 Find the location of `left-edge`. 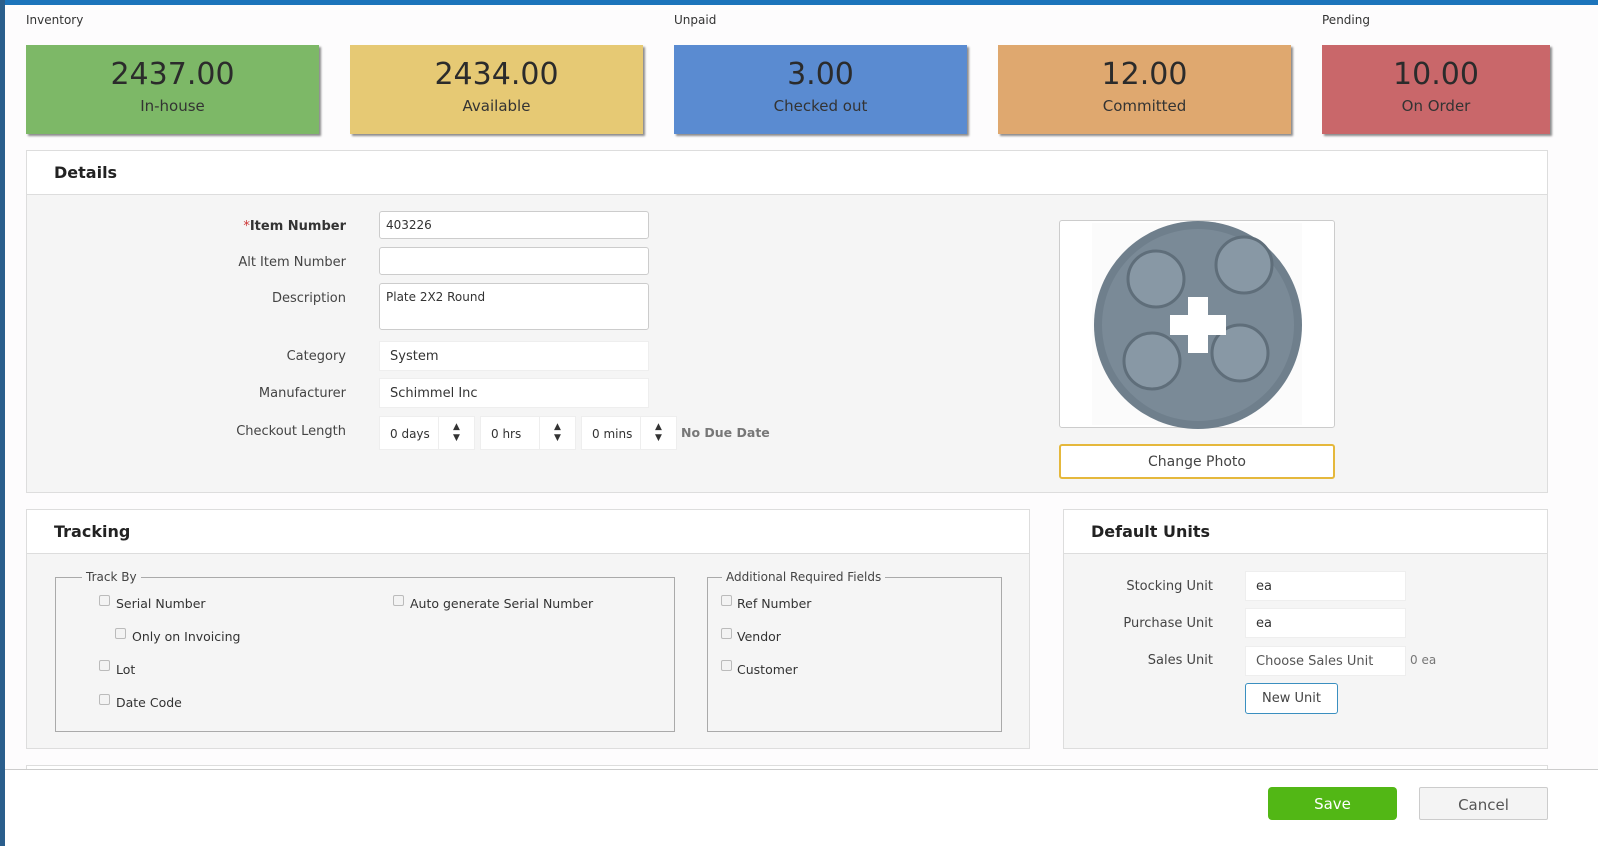

left-edge is located at coordinates (2, 423).